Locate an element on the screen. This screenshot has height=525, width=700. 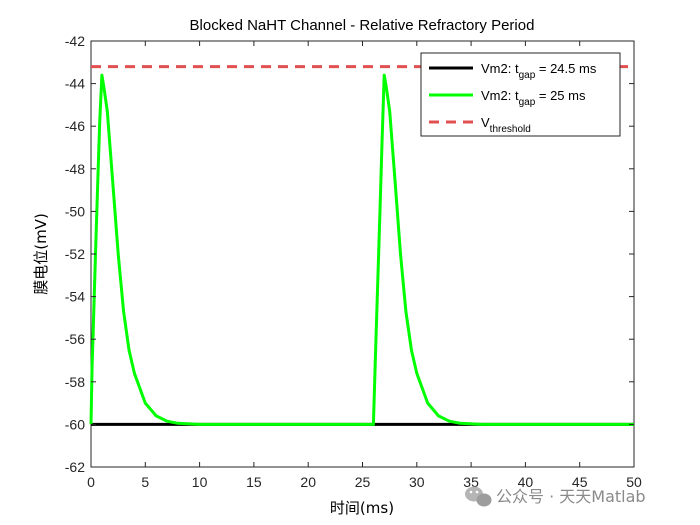
y-tick-label: -62 is located at coordinates (75, 467).